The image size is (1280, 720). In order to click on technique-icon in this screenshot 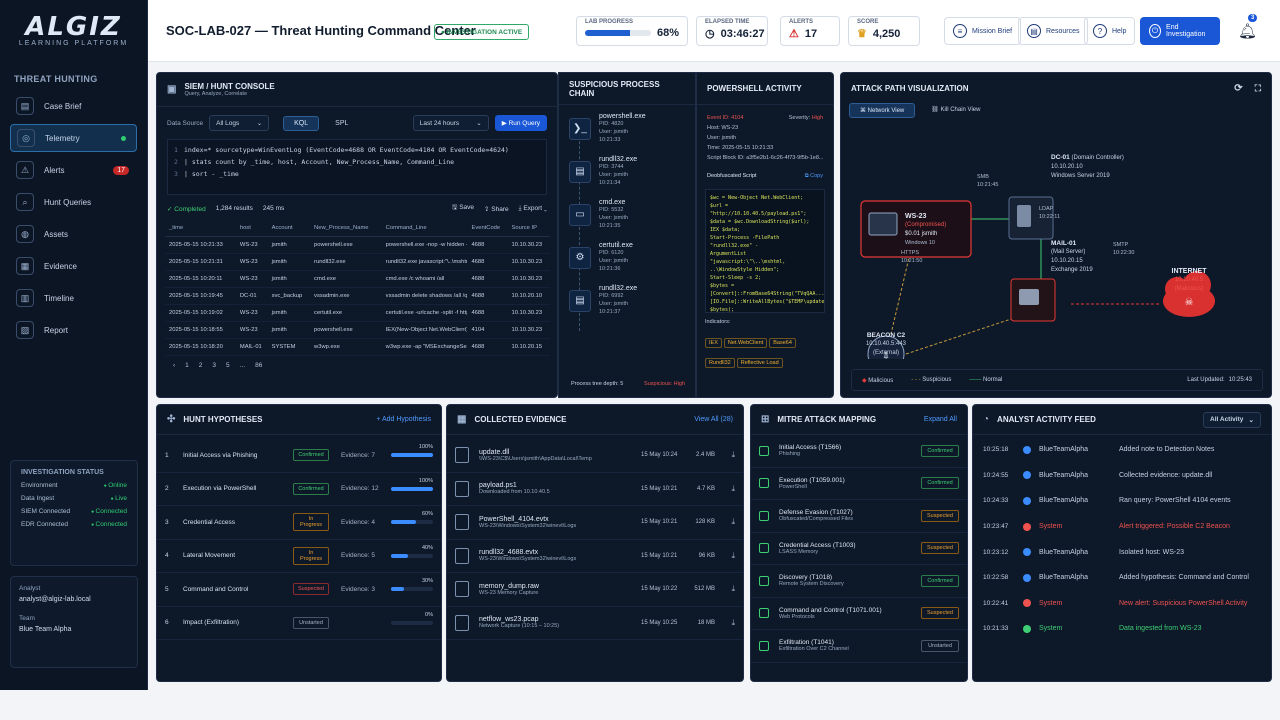, I will do `click(764, 613)`.